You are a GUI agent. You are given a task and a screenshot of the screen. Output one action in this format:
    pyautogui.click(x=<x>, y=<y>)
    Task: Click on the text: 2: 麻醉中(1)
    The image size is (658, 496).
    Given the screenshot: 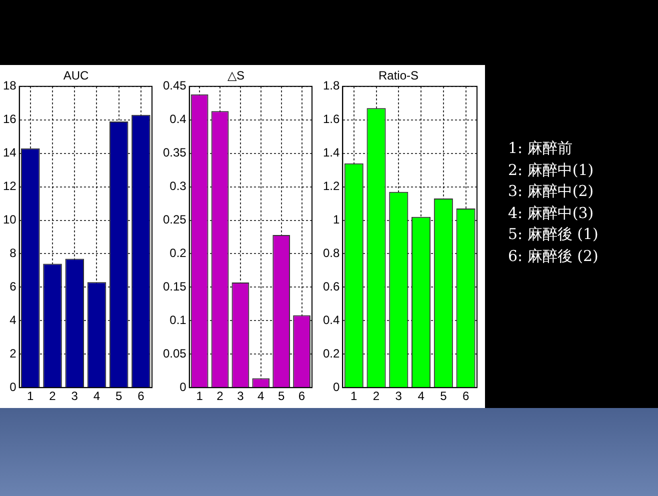 What is the action you would take?
    pyautogui.click(x=551, y=169)
    